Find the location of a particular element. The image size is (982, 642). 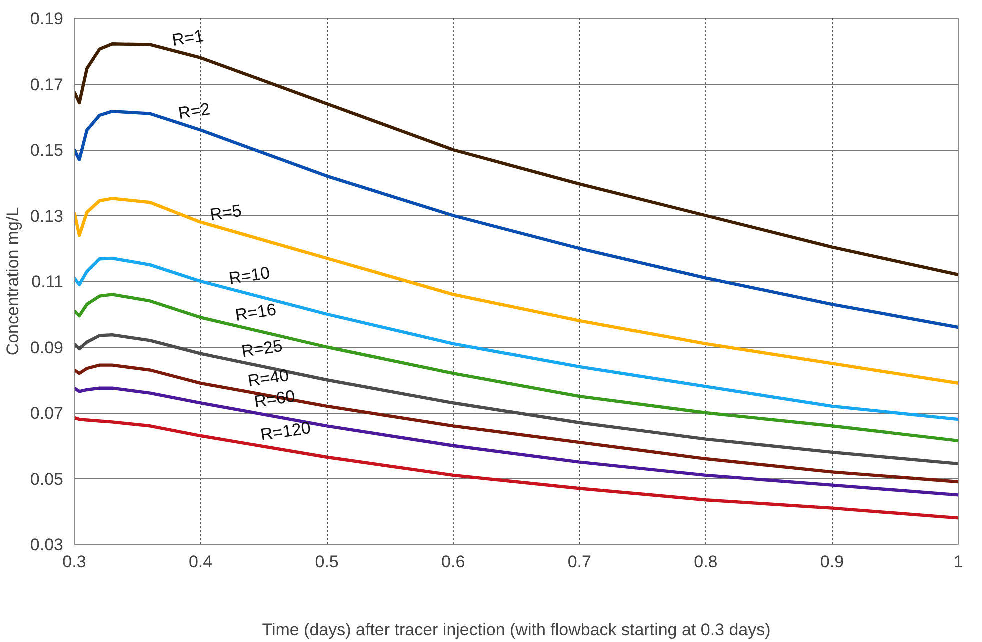

x-tick-label: 0.6 is located at coordinates (454, 562).